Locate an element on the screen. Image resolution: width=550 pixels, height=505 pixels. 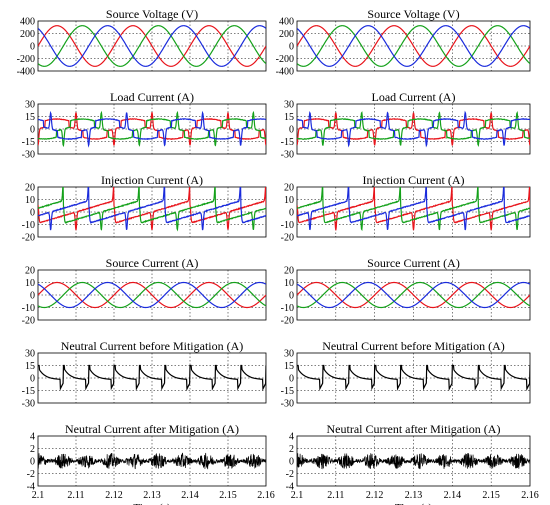
y-tick-label: 200 is located at coordinates (27, 34).